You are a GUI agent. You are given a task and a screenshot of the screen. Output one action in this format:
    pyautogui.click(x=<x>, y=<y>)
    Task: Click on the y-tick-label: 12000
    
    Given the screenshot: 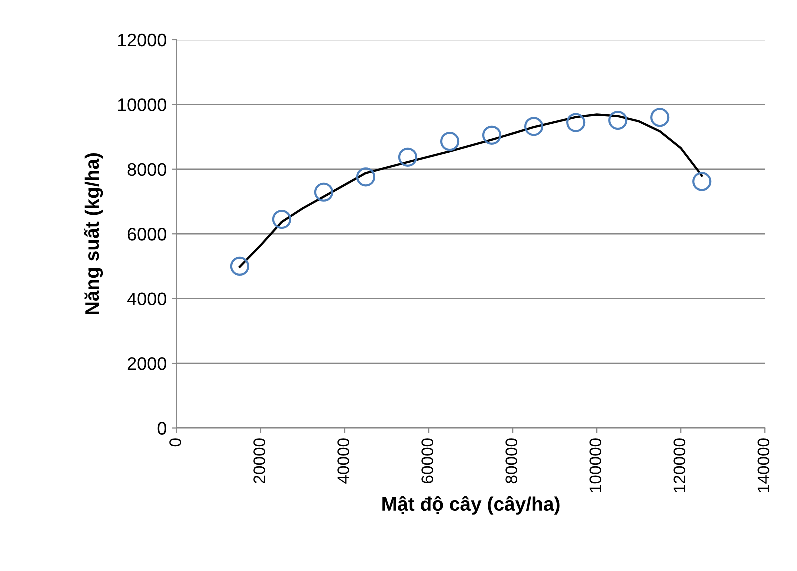 What is the action you would take?
    pyautogui.click(x=142, y=40)
    